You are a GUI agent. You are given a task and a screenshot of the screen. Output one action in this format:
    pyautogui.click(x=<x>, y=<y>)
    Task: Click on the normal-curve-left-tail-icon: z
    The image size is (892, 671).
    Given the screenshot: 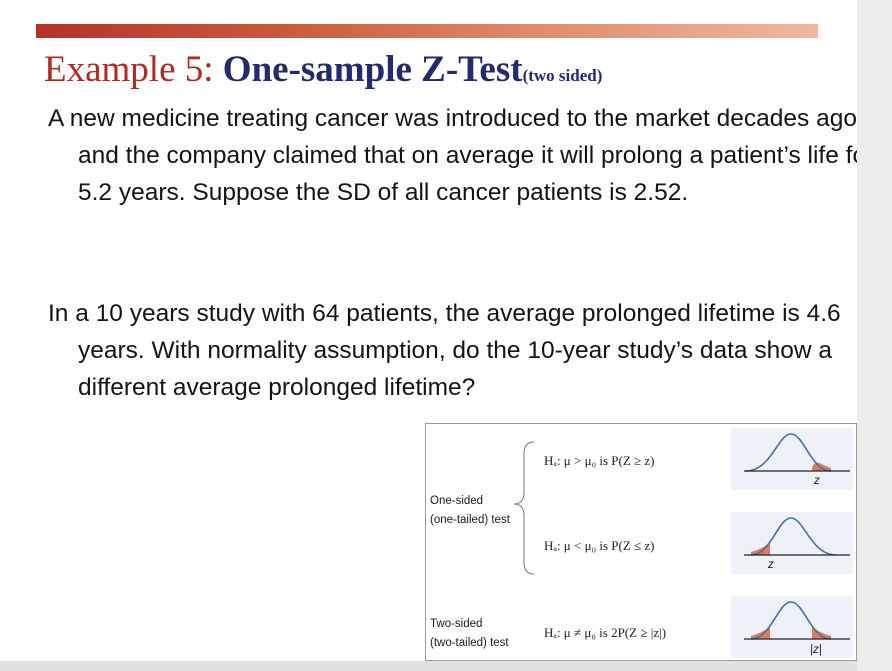 What is the action you would take?
    pyautogui.click(x=797, y=544)
    